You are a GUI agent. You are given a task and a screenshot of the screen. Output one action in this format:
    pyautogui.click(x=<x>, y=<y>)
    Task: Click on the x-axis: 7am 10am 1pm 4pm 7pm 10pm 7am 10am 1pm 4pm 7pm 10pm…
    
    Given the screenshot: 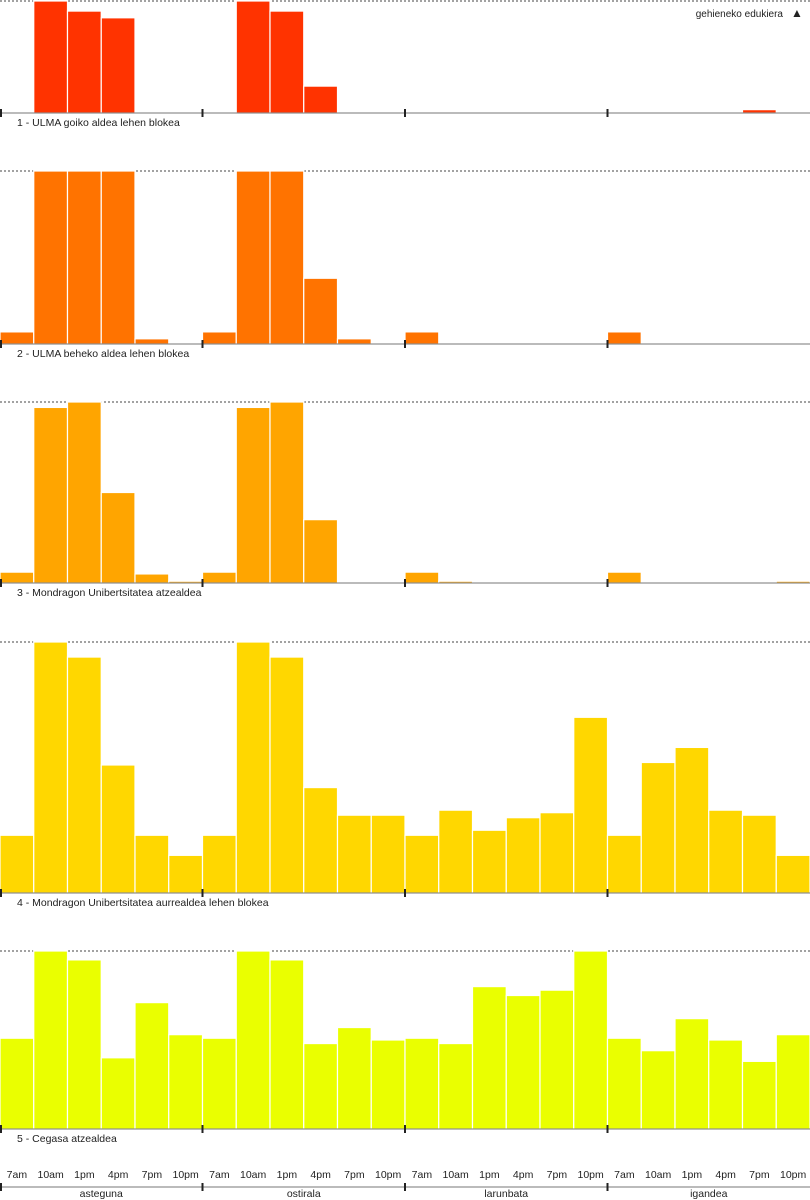 What is the action you would take?
    pyautogui.click(x=405, y=1184)
    